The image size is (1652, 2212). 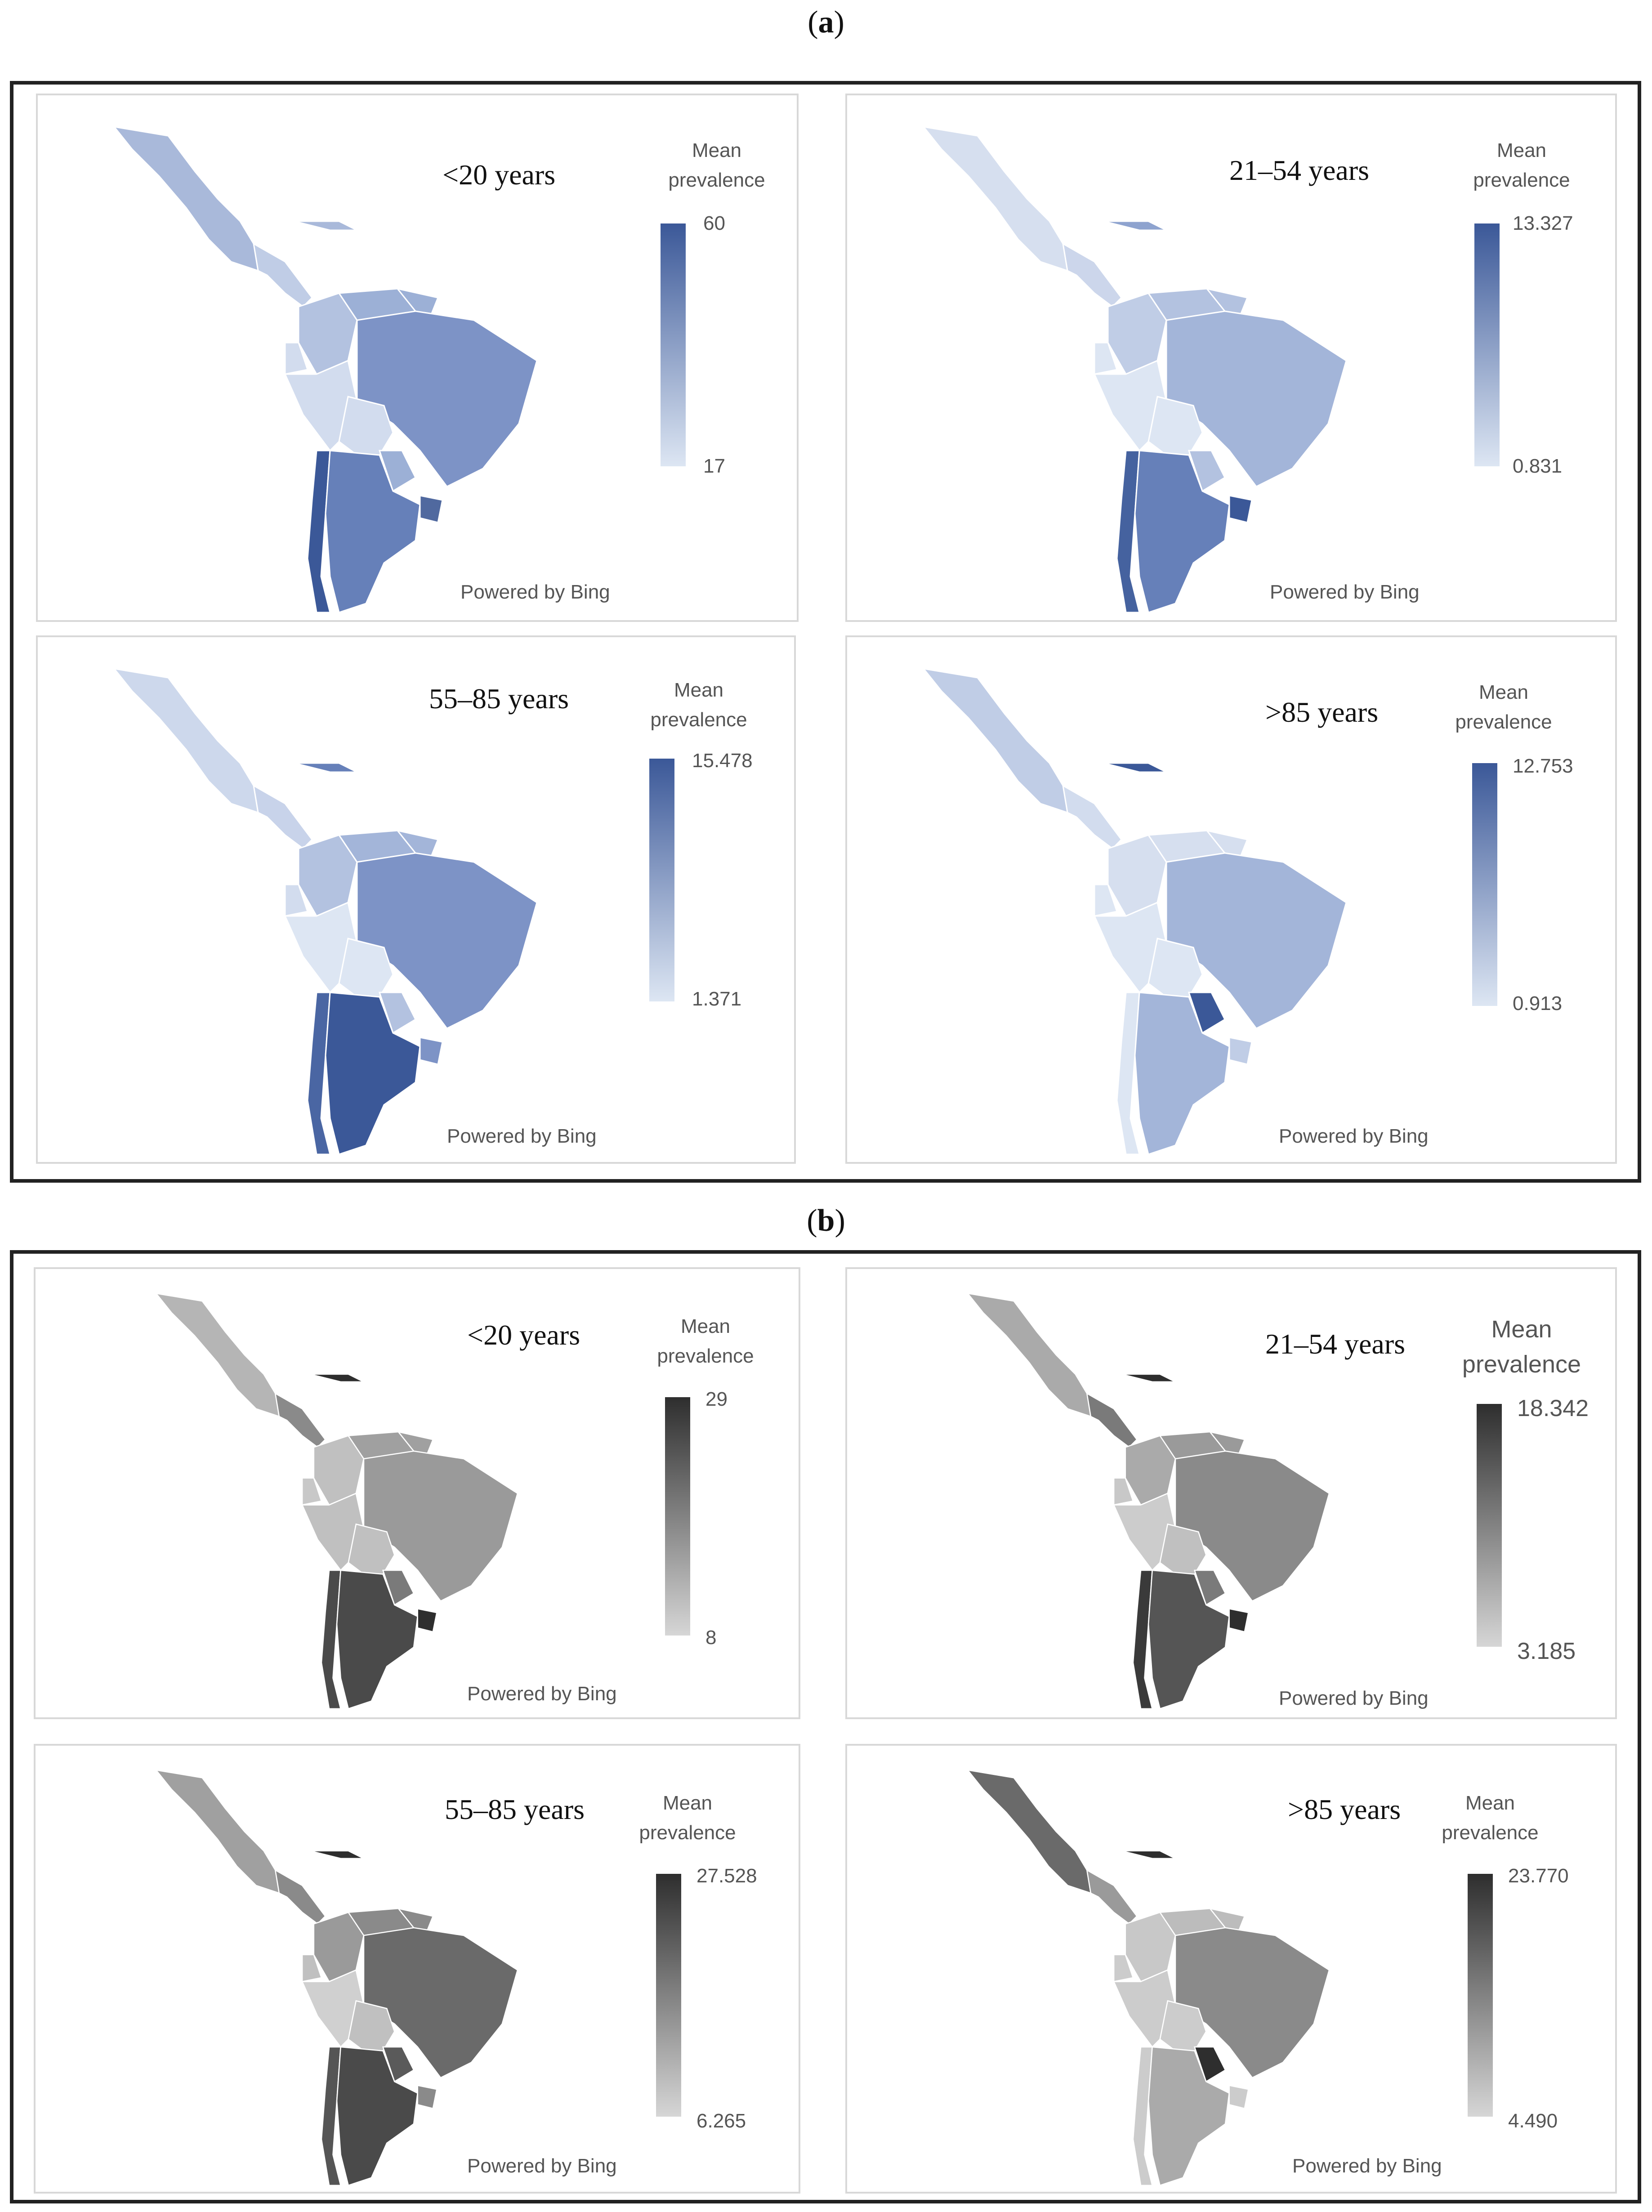 I want to click on legend-max-value: 29, so click(x=716, y=1399).